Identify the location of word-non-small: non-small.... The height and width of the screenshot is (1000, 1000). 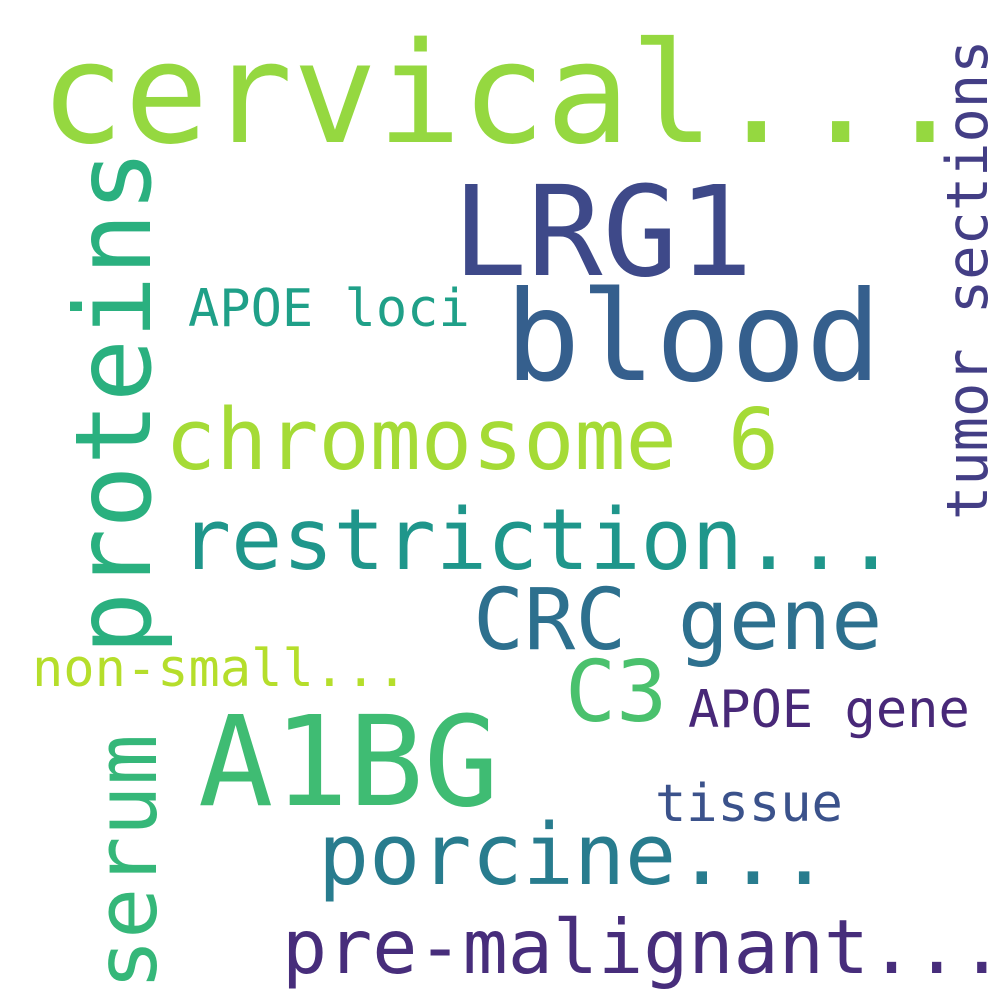
(220, 669).